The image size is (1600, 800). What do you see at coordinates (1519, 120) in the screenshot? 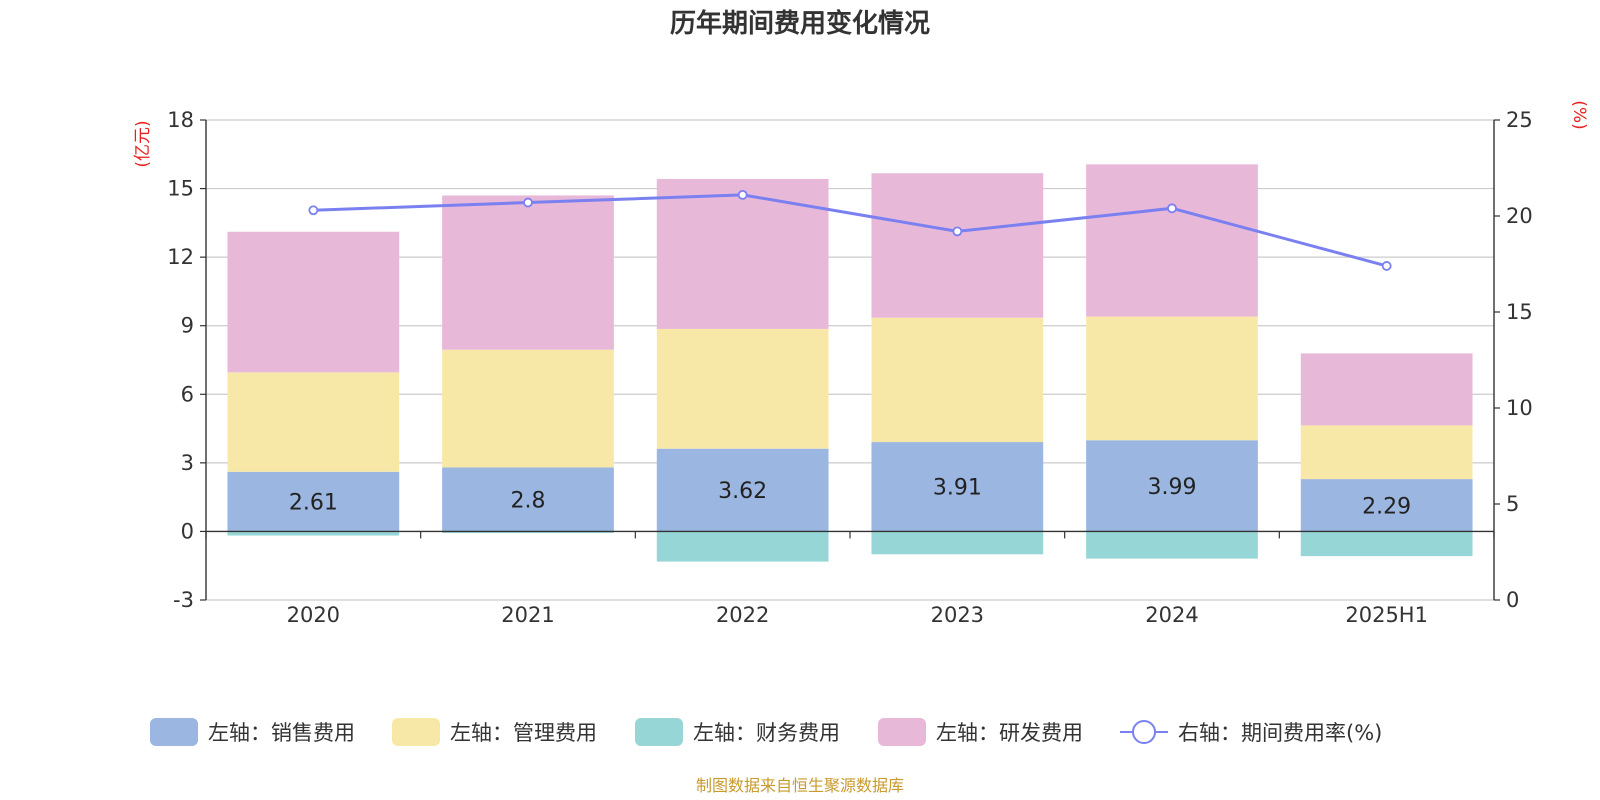
I see `right-tick-label: 25` at bounding box center [1519, 120].